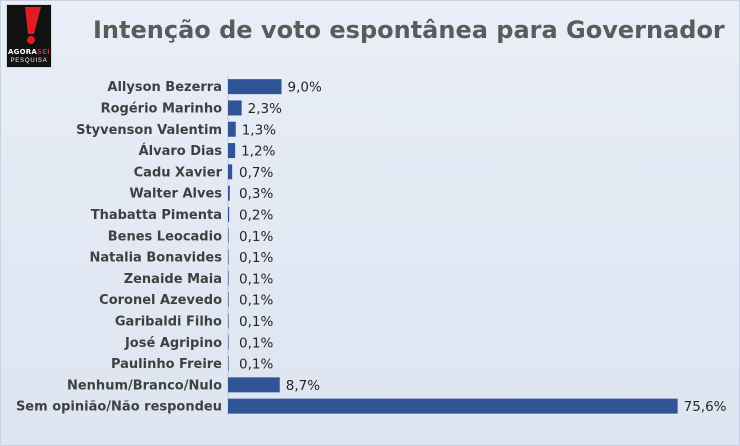 The image size is (740, 446). What do you see at coordinates (173, 343) in the screenshot?
I see `category-label-jose-agripino: José Agripino` at bounding box center [173, 343].